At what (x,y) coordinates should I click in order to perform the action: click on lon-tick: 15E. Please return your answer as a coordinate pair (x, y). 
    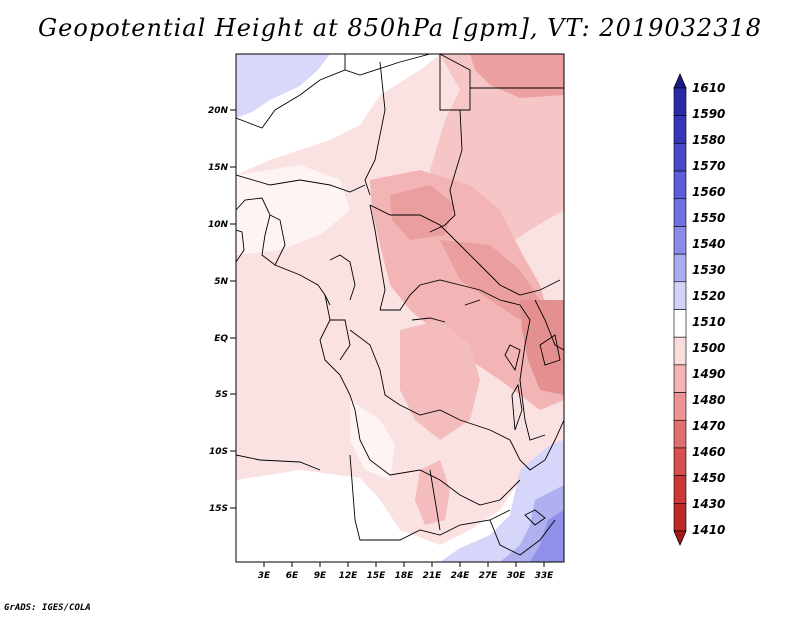
    Looking at the image, I should click on (377, 571).